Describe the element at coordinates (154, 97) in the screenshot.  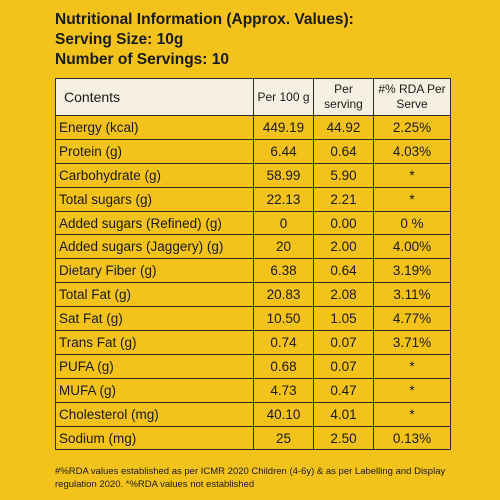
I see `col-header-contents: Contents` at that location.